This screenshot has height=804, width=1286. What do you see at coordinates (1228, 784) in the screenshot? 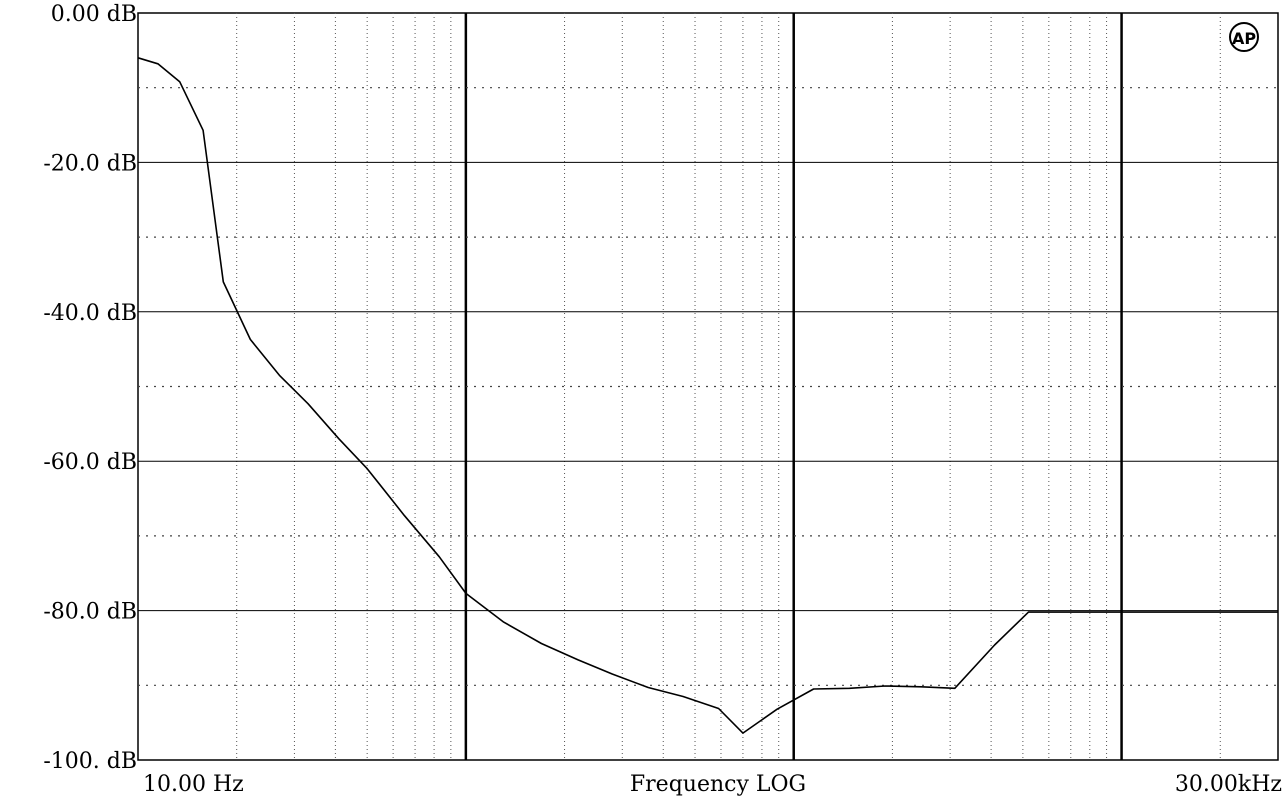
I see `x-tick-label-end: 30.00kHz` at bounding box center [1228, 784].